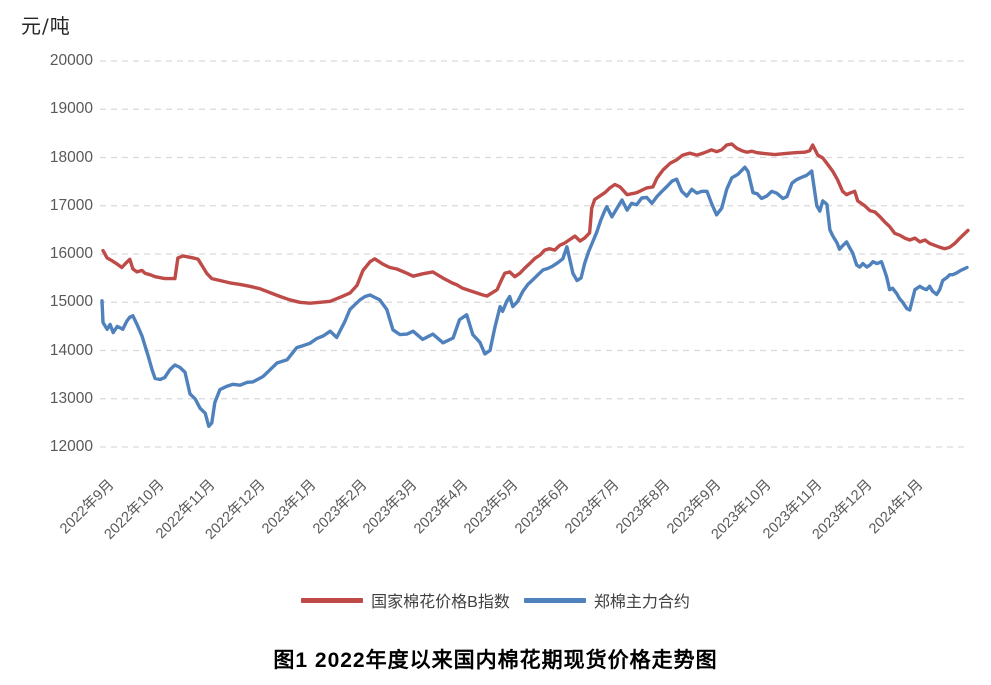 This screenshot has height=685, width=991. Describe the element at coordinates (71, 109) in the screenshot. I see `y-tick-label: 19000` at that location.